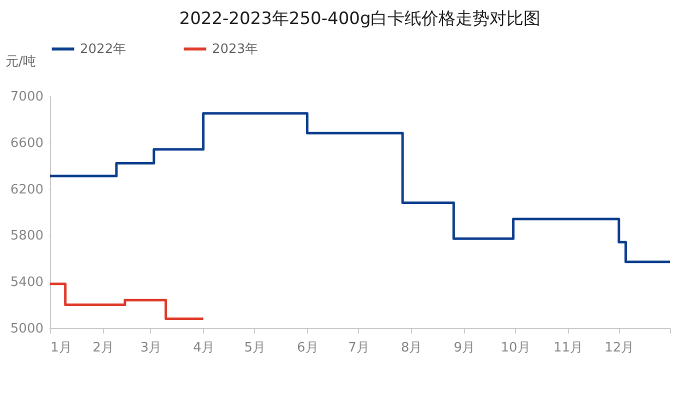 This screenshot has height=395, width=699. What do you see at coordinates (151, 348) in the screenshot?
I see `x-tick-label: 3月` at bounding box center [151, 348].